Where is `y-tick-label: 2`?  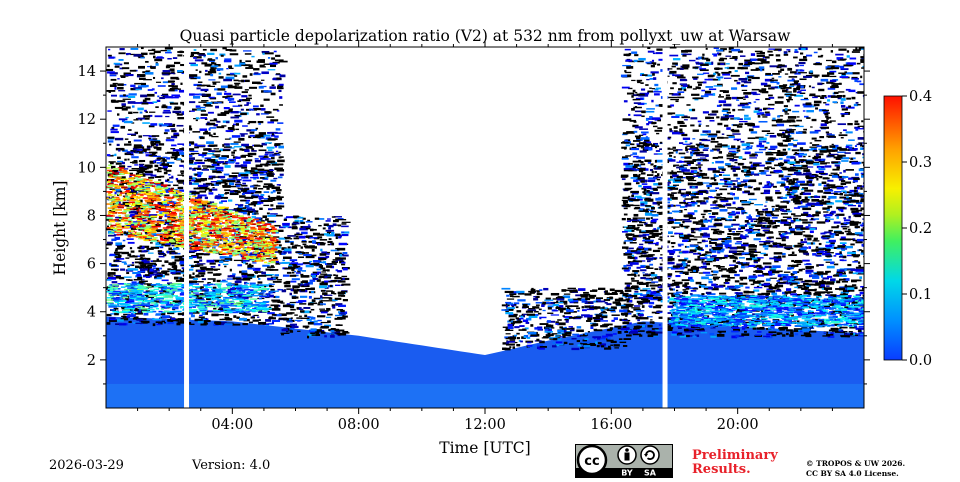 y-tick-label: 2 is located at coordinates (91, 361).